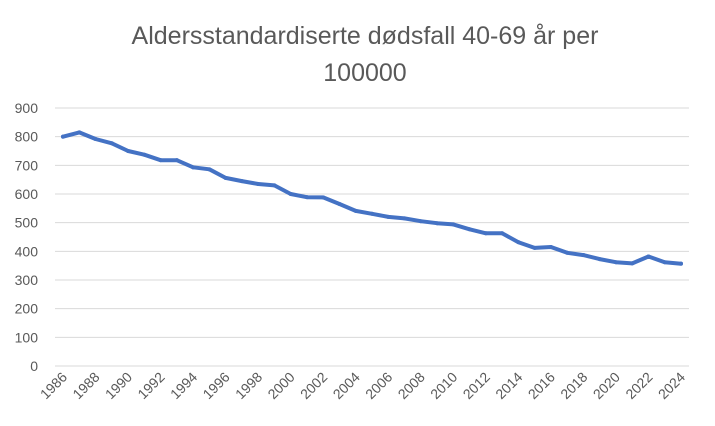 The width and height of the screenshot is (715, 426). Describe the element at coordinates (508, 385) in the screenshot. I see `x-tick-label: 2014` at that location.